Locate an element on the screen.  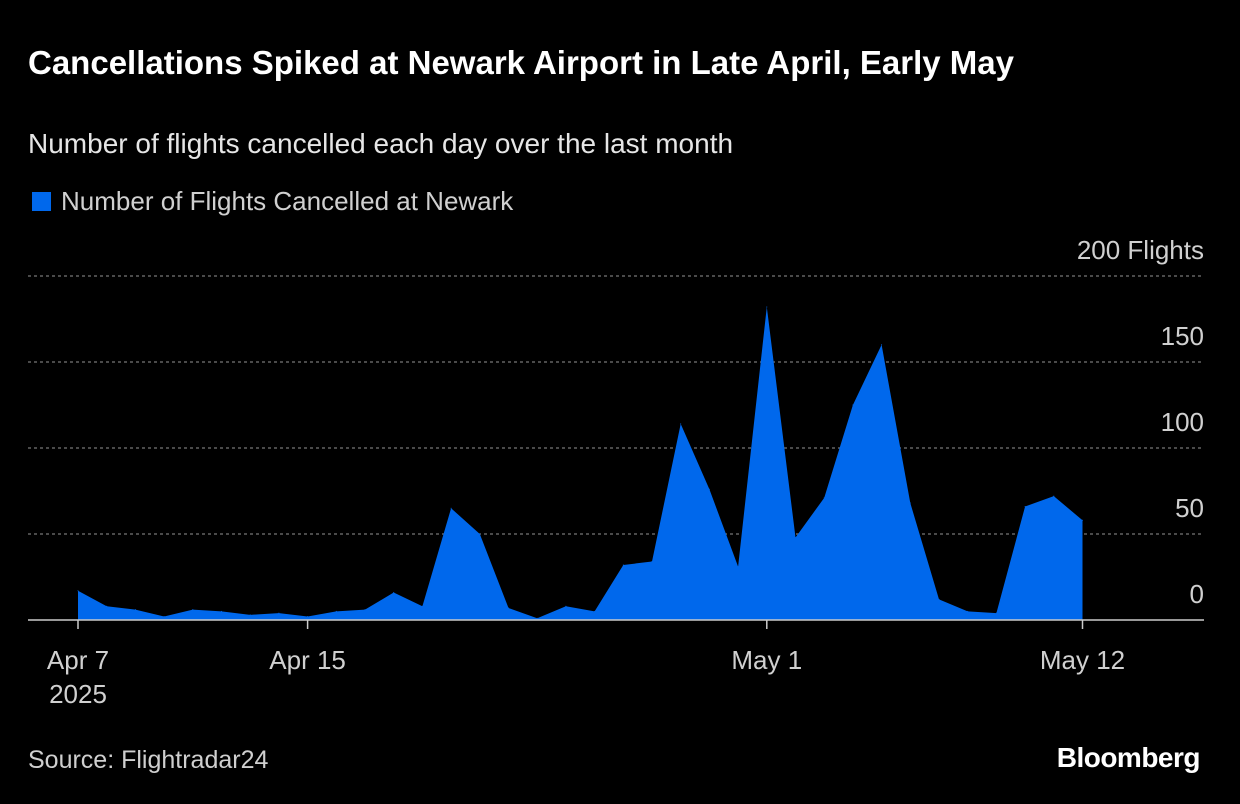
legend-swatch is located at coordinates (41, 201).